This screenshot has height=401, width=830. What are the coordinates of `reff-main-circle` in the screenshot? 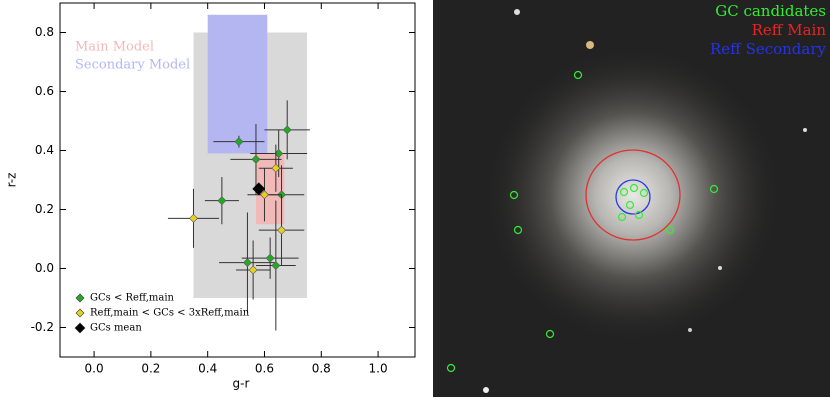 It's located at (633, 195).